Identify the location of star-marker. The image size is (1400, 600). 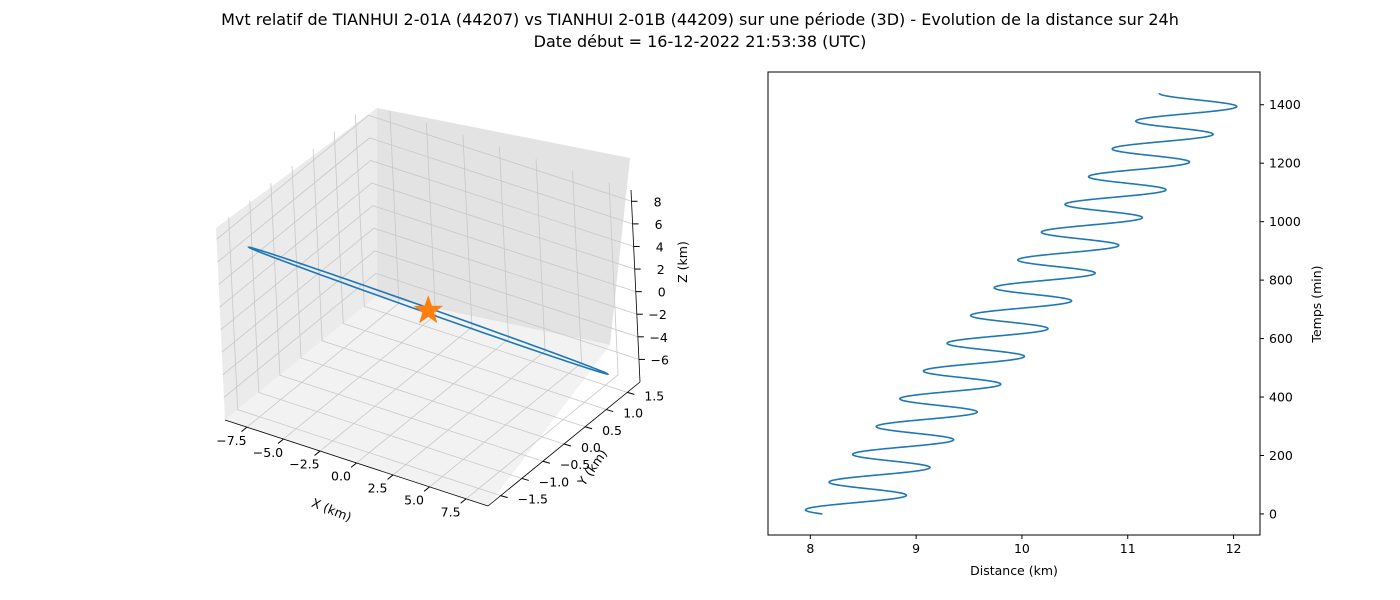
(428, 309).